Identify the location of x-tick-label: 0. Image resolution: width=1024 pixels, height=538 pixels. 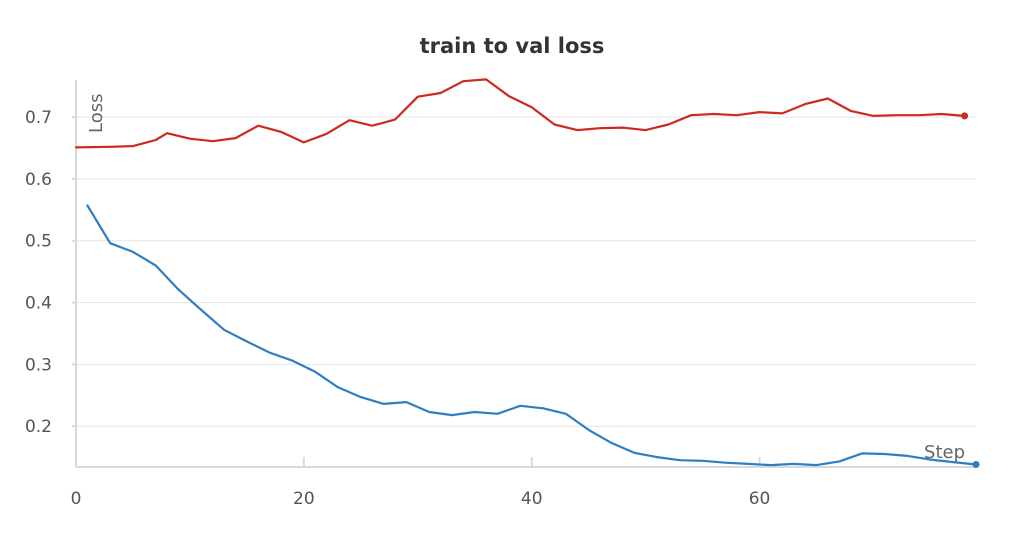
(76, 499).